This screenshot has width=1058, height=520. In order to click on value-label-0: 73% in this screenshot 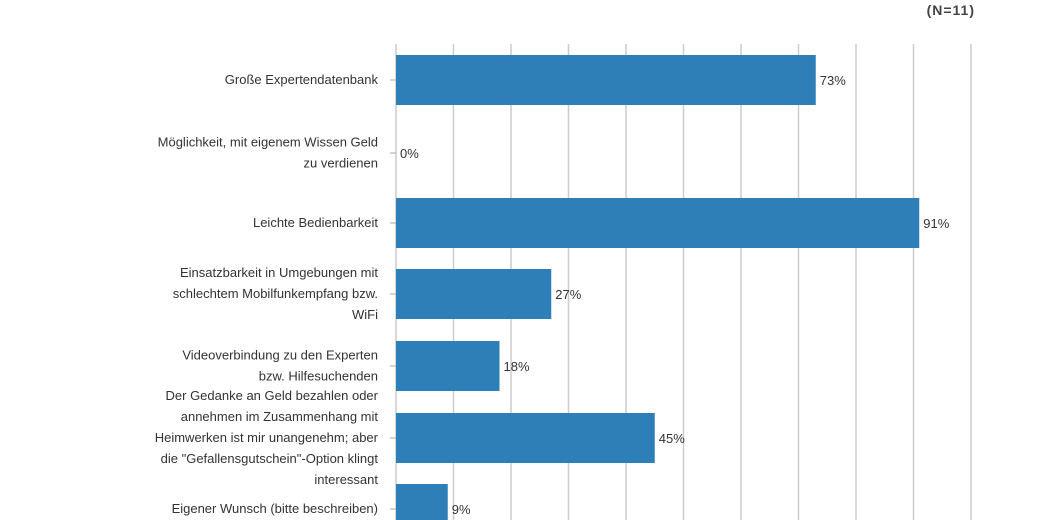, I will do `click(833, 80)`.